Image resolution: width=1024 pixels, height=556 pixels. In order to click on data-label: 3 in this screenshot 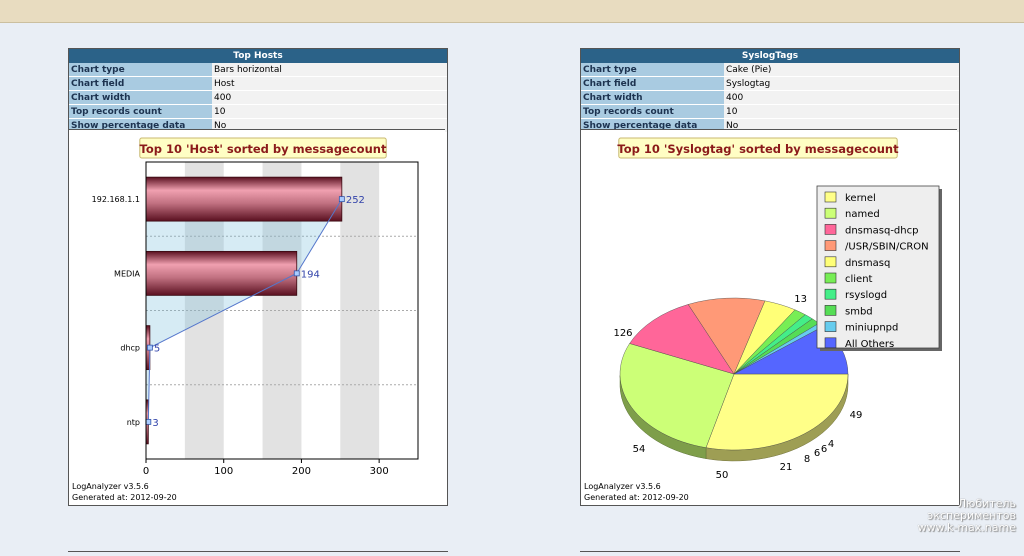, I will do `click(155, 423)`.